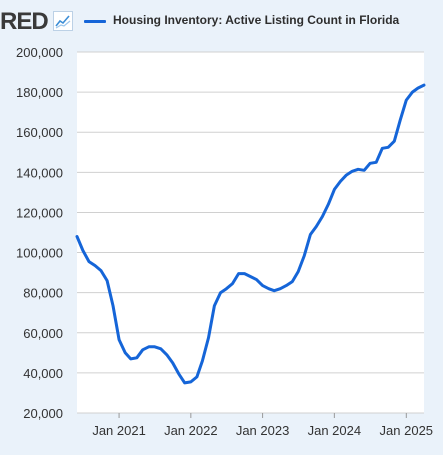  I want to click on x-tick-label: Jan 2021, so click(119, 430).